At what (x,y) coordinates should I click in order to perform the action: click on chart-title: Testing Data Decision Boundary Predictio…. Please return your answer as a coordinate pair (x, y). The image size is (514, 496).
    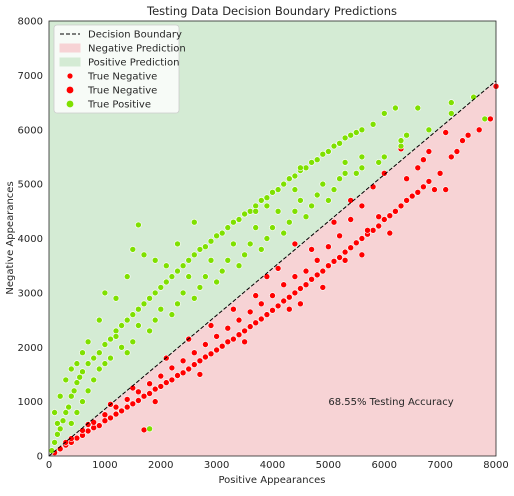
    Looking at the image, I should click on (271, 11).